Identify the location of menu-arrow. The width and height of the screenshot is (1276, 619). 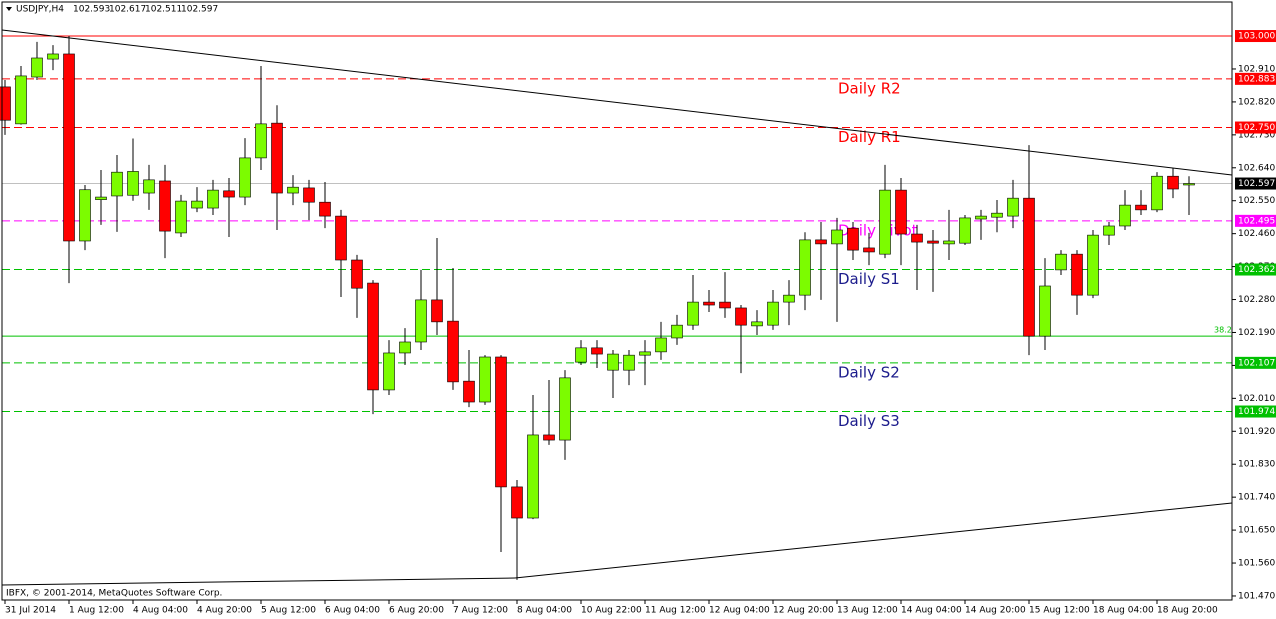
(9, 9).